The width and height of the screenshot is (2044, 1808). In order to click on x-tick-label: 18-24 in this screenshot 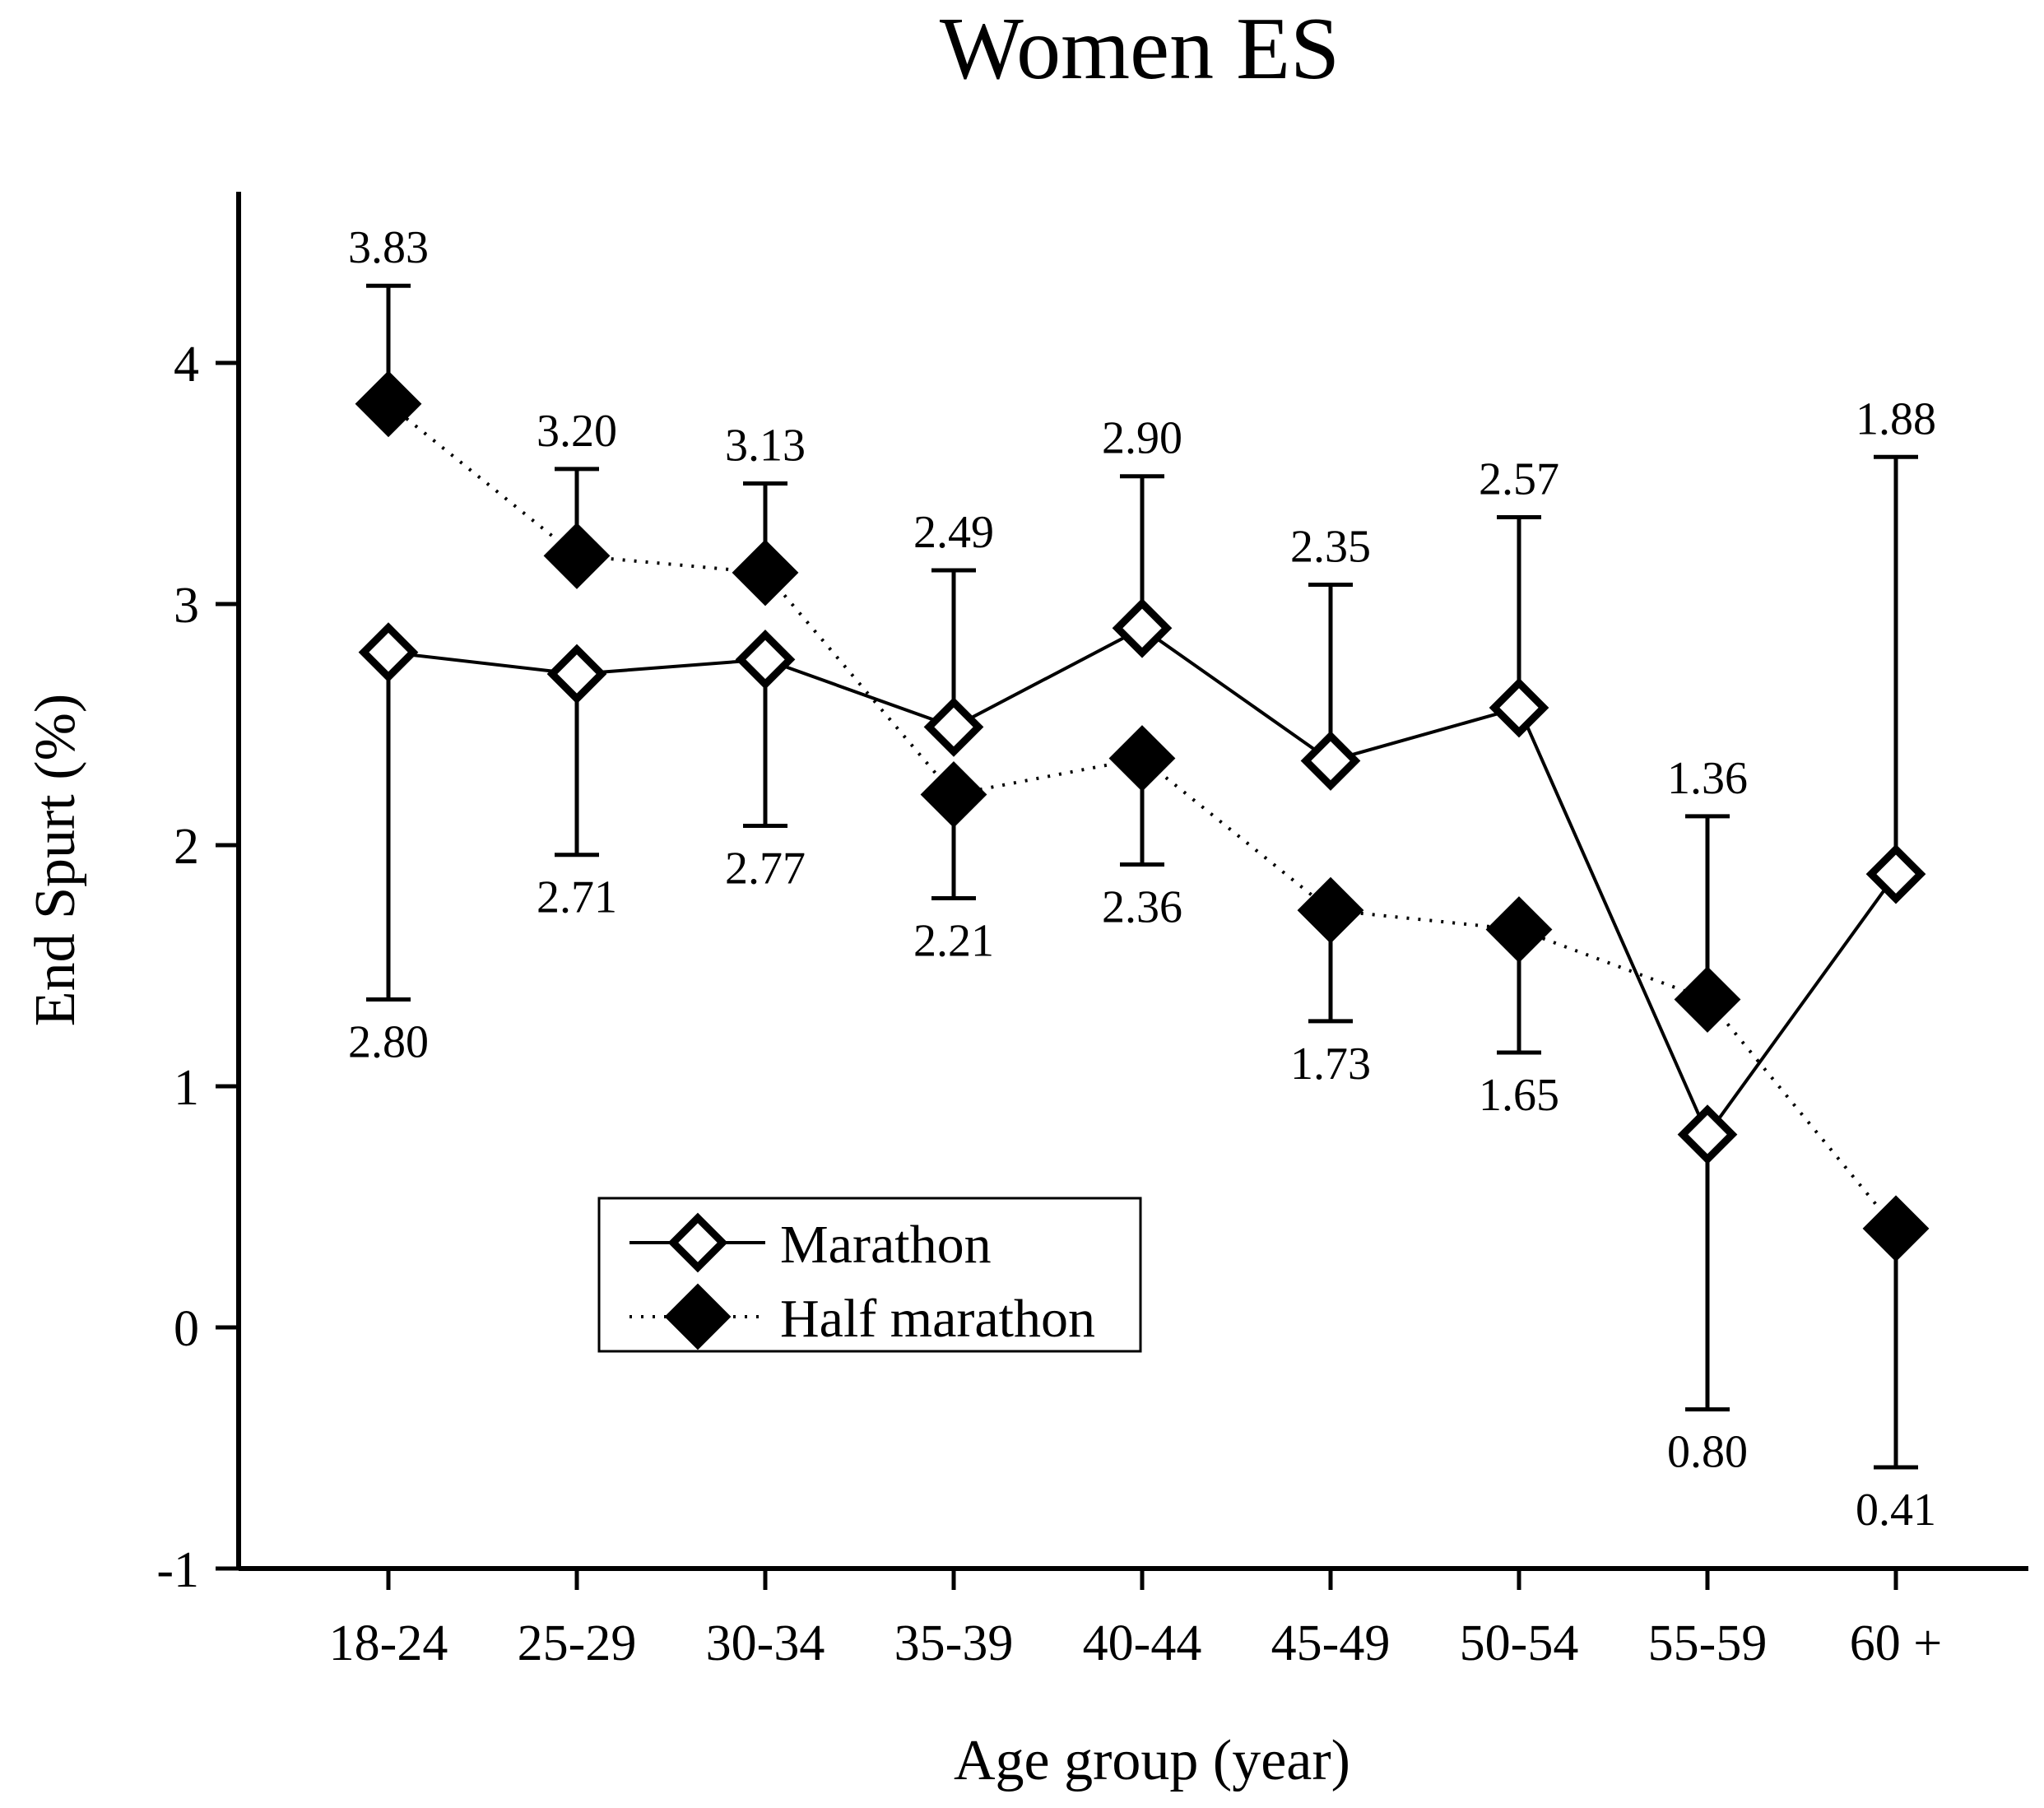, I will do `click(388, 1643)`.